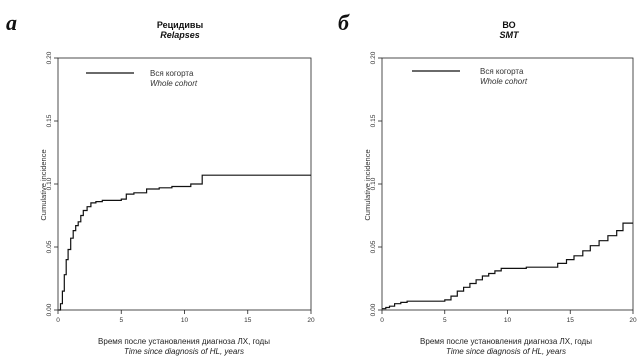 The height and width of the screenshot is (363, 639). I want to click on panel-letter-a: а, so click(11, 22).